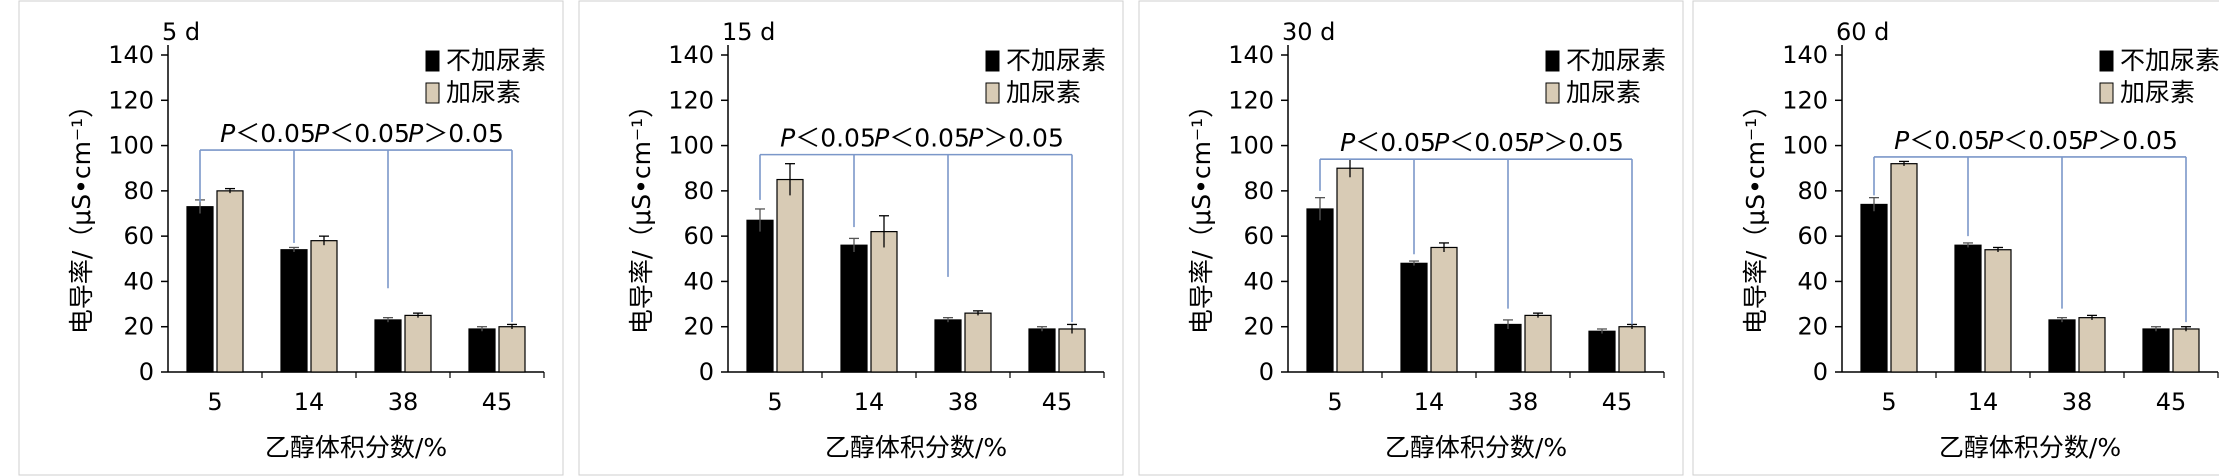 The height and width of the screenshot is (476, 2219). Describe the element at coordinates (181, 32) in the screenshot. I see `chart-title: 5 d` at that location.